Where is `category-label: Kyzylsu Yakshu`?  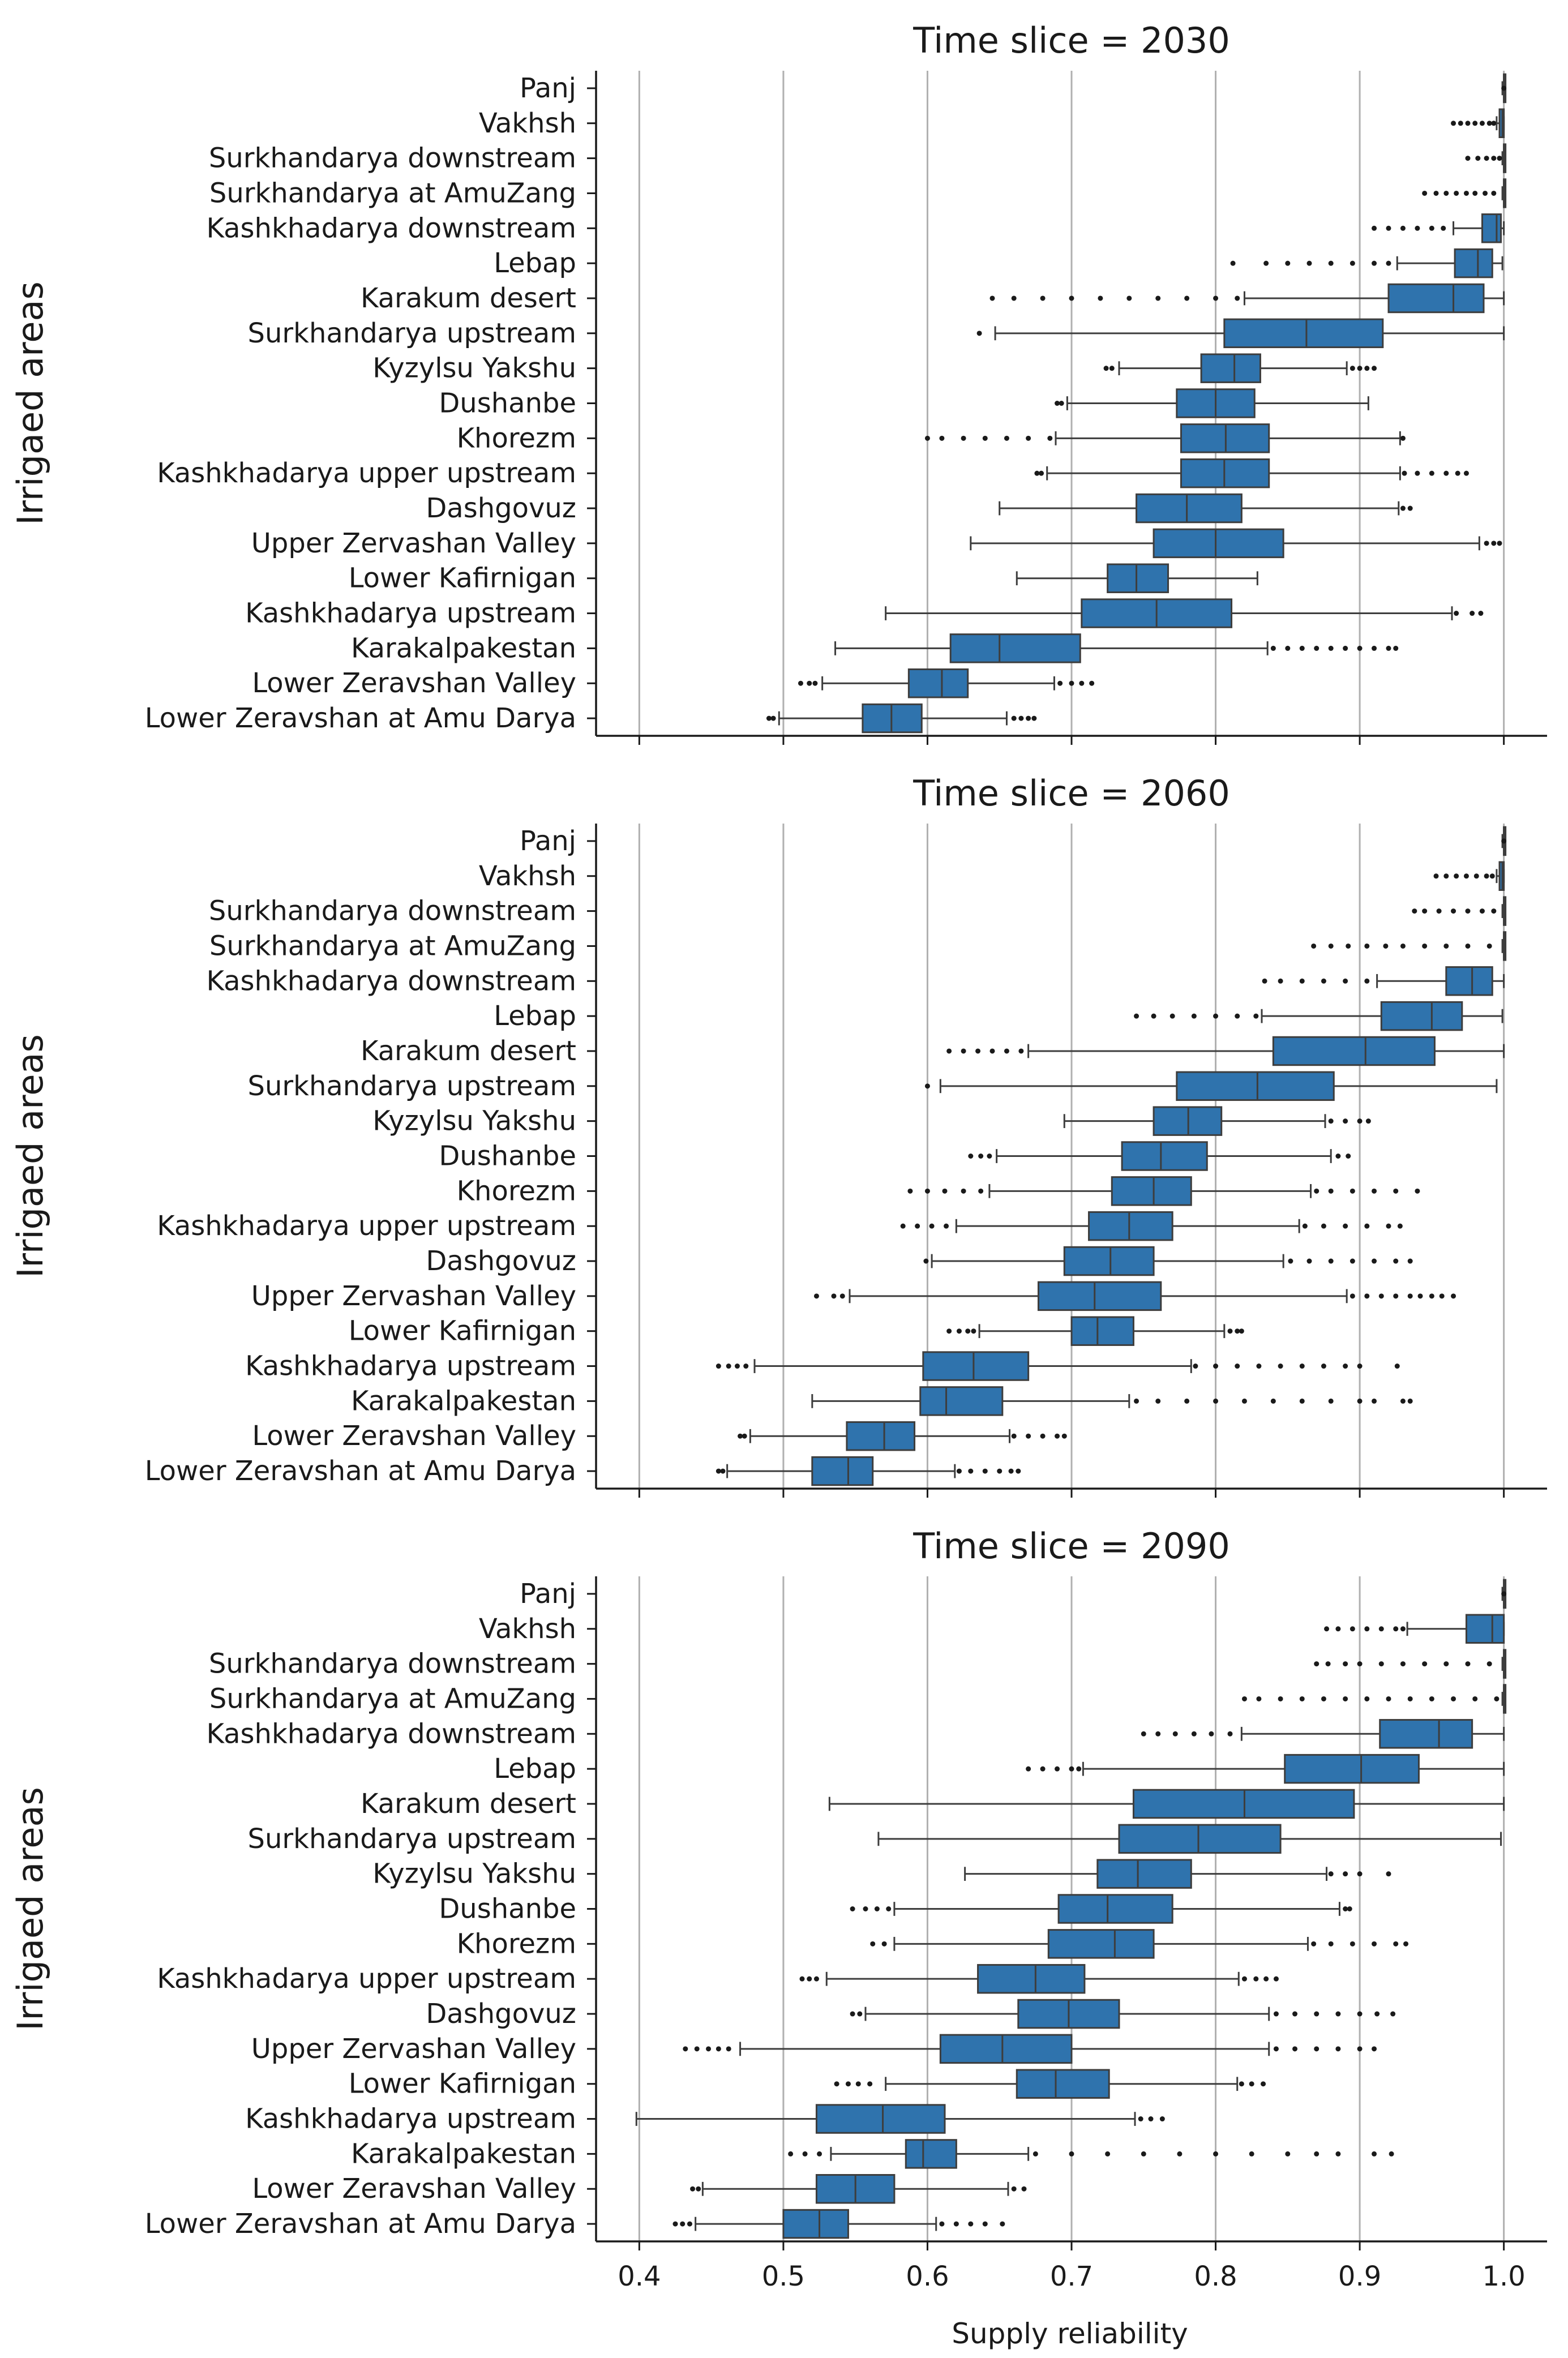
category-label: Kyzylsu Yakshu is located at coordinates (474, 1121).